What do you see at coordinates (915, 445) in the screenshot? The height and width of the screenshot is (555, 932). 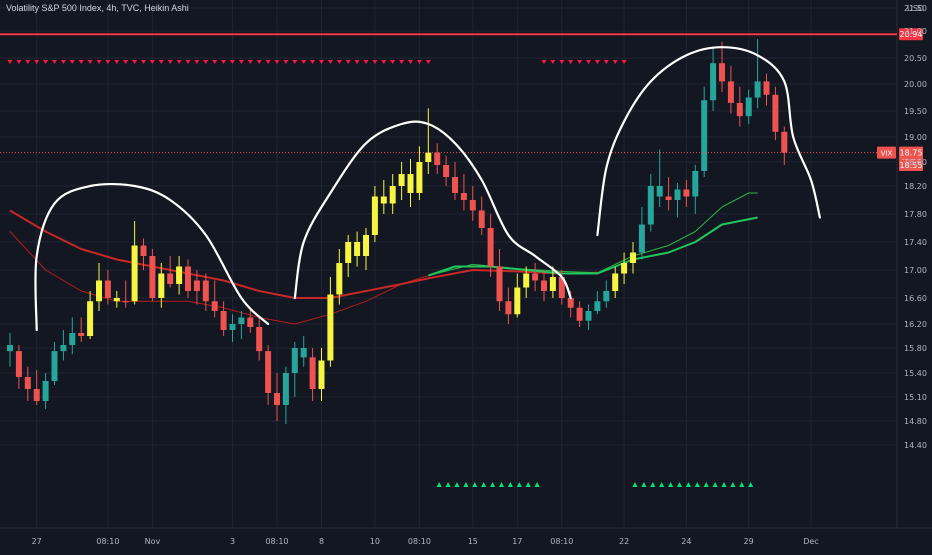 I see `y-tick-label: 14.40` at bounding box center [915, 445].